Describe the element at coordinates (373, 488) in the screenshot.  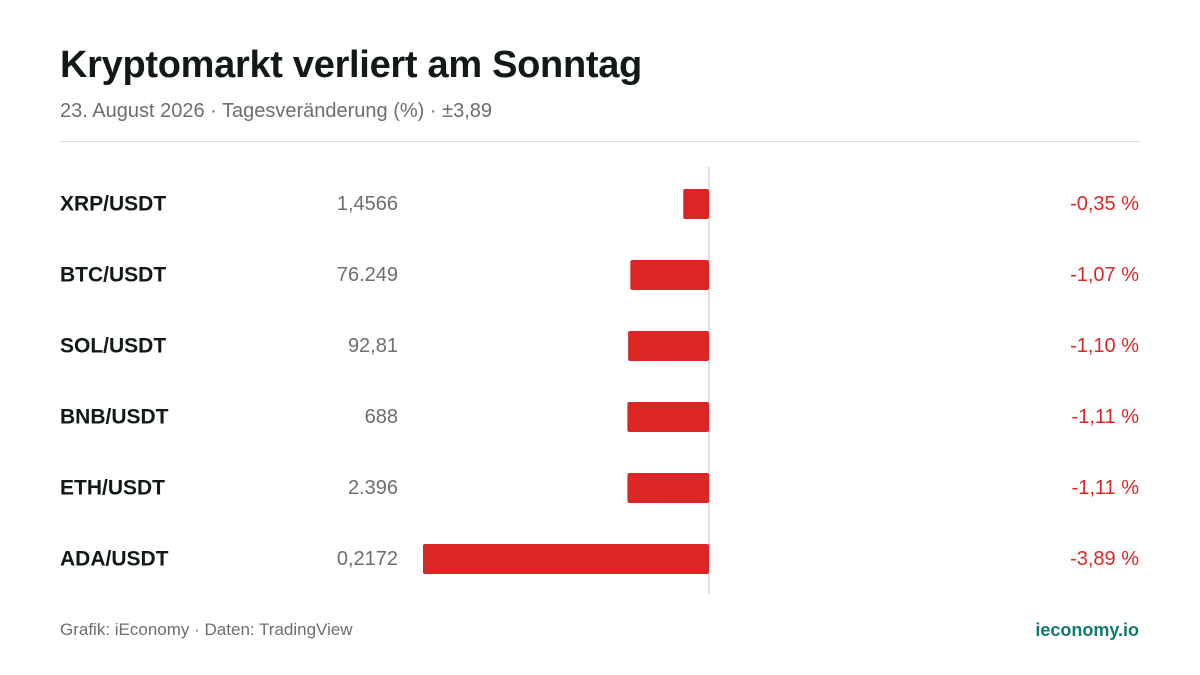
I see `price-label: 2.396` at that location.